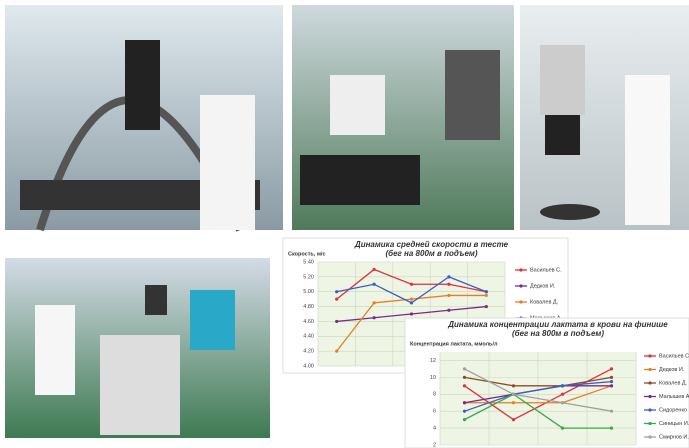 This screenshot has height=448, width=689. Describe the element at coordinates (431, 244) in the screenshot. I see `chart-title: Динамика средней скорости в тесте` at that location.